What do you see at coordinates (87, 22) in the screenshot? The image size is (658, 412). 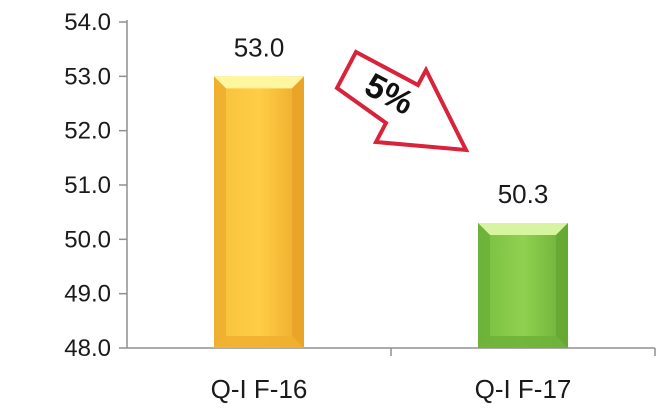 I see `y-tick-label: 54.0` at bounding box center [87, 22].